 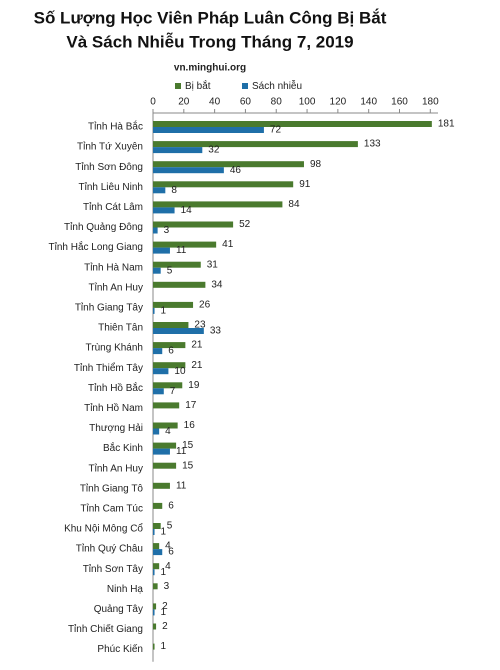 What do you see at coordinates (120, 649) in the screenshot?
I see `y-tick-label: Phúc Kiến` at bounding box center [120, 649].